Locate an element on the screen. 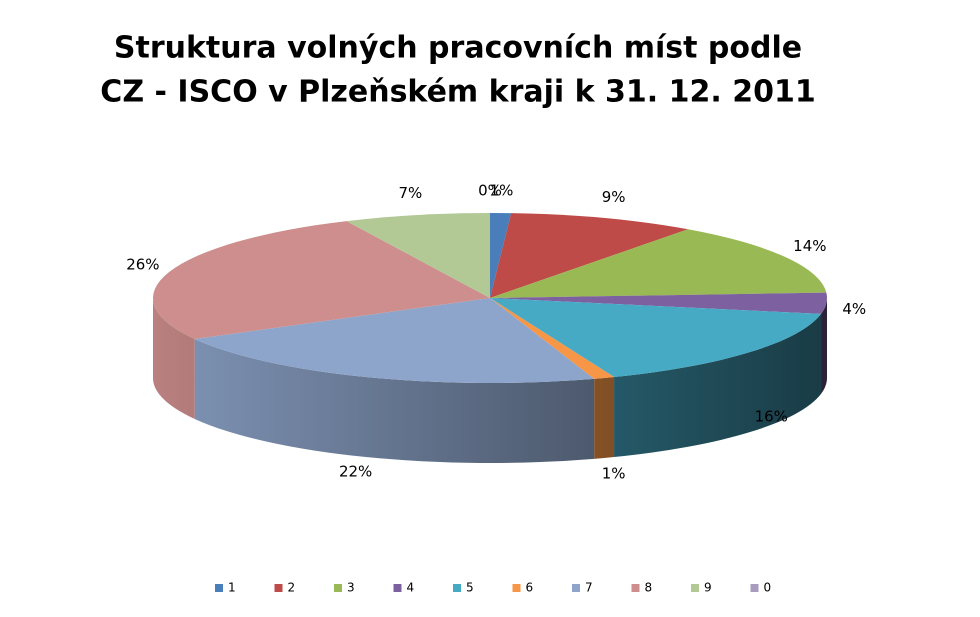  data-label: 0% is located at coordinates (490, 191).